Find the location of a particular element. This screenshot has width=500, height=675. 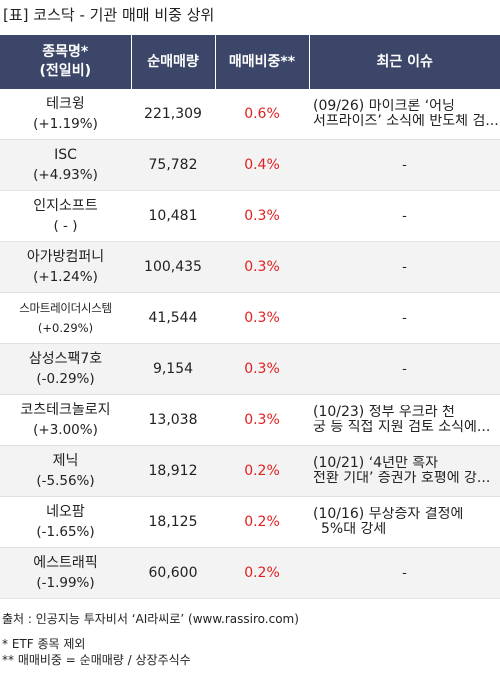

issue-line: (09/26) 마이크론 ‘어닝 is located at coordinates (384, 106).